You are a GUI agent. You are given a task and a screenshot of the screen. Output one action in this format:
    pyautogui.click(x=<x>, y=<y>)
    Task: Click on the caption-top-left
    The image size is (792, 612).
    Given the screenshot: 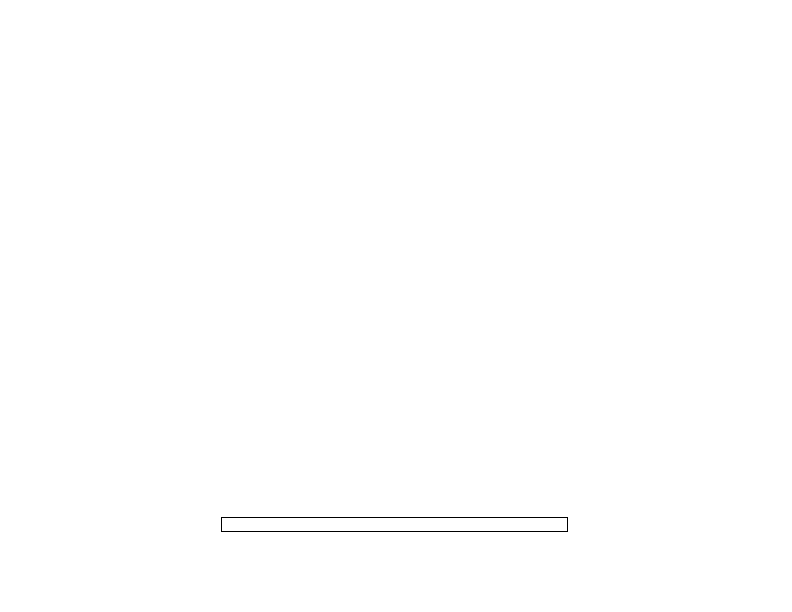 What is the action you would take?
    pyautogui.click(x=90, y=84)
    